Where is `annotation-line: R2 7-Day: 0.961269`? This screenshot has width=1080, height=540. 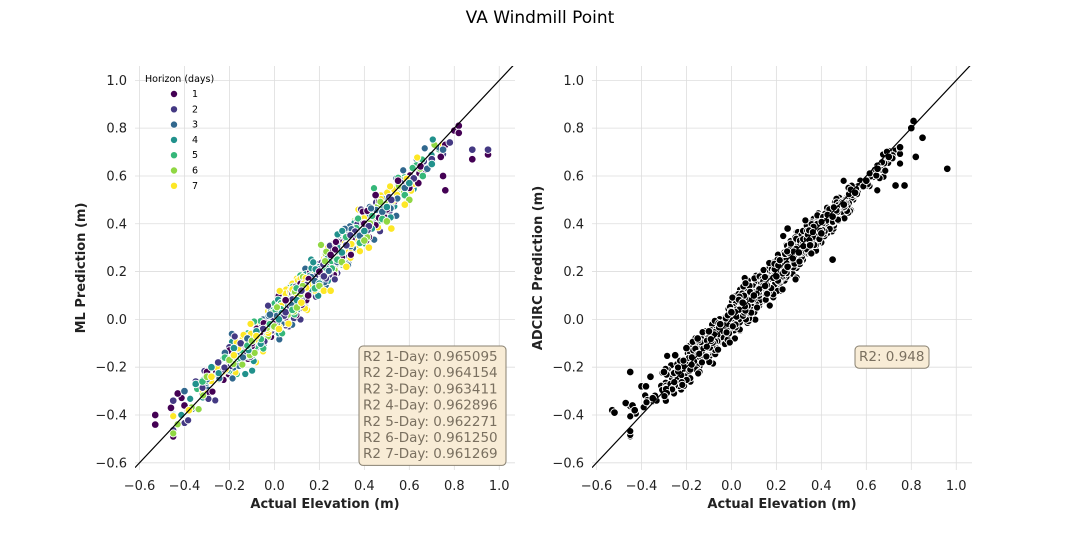
annotation-line: R2 7-Day: 0.961269 is located at coordinates (430, 454).